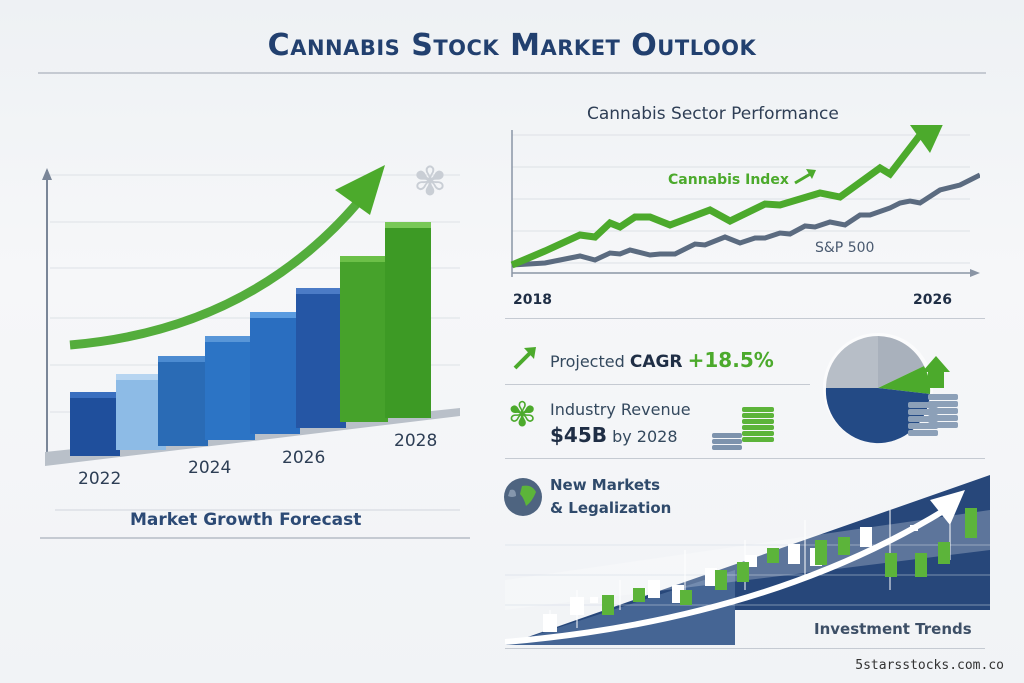 This screenshot has height=683, width=1024. What do you see at coordinates (611, 508) in the screenshot?
I see `markets-line2: & Legalization` at bounding box center [611, 508].